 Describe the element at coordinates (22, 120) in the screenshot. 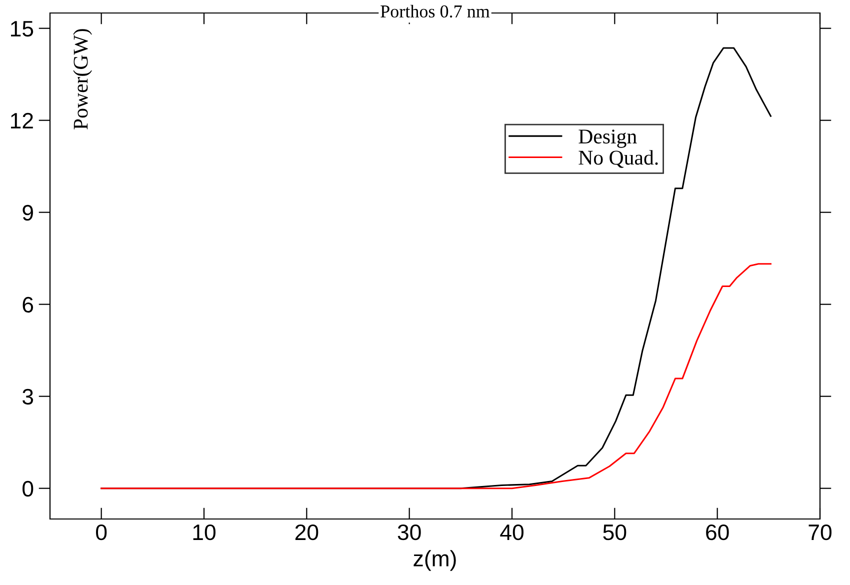

I see `y-tick-label: 12` at that location.